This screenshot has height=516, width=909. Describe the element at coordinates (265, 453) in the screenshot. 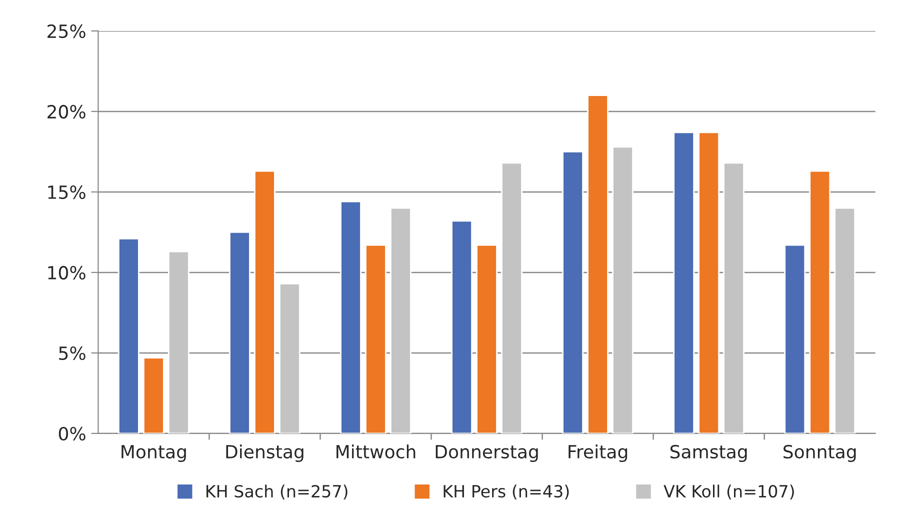

I see `x-tick-label: Dienstag` at that location.